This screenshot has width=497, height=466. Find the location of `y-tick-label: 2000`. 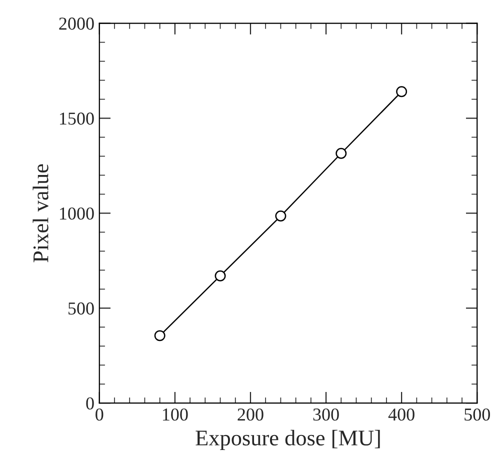

y-tick-label: 2000 is located at coordinates (76, 24).